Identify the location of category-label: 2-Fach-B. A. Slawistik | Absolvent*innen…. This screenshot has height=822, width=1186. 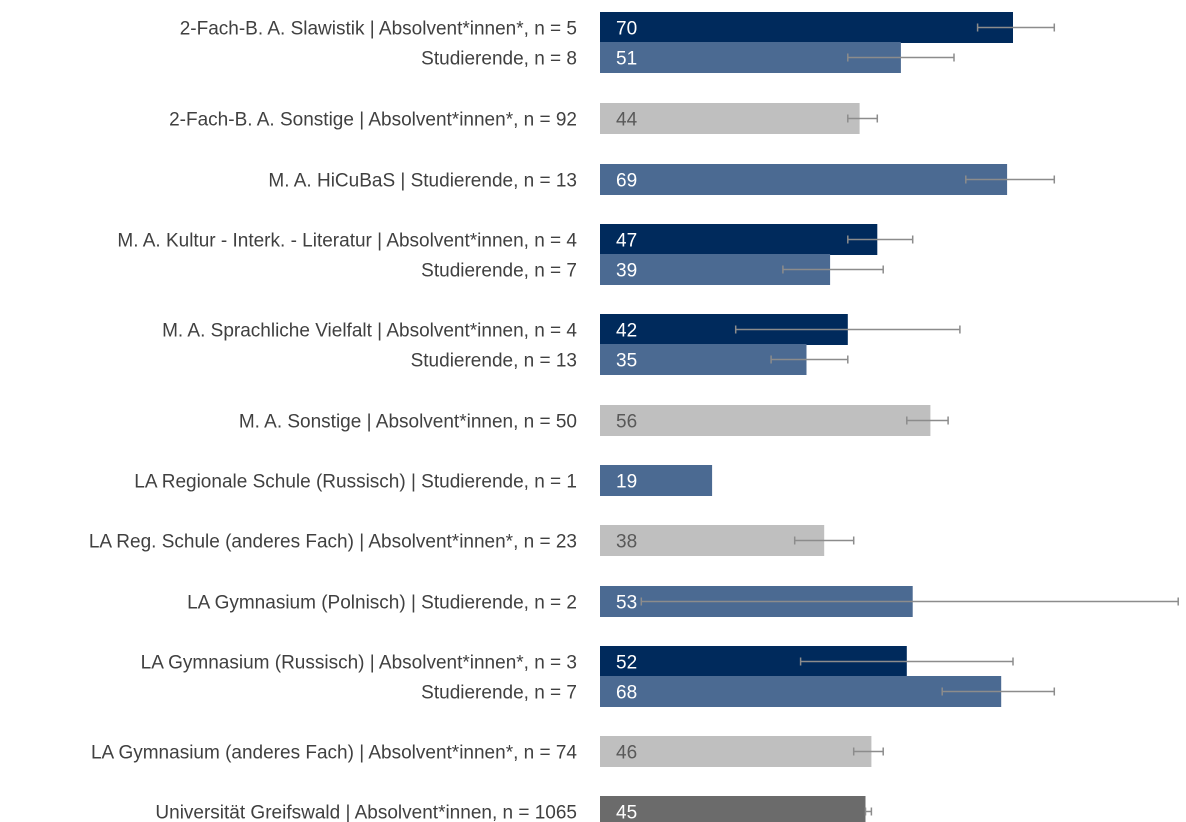
(378, 29).